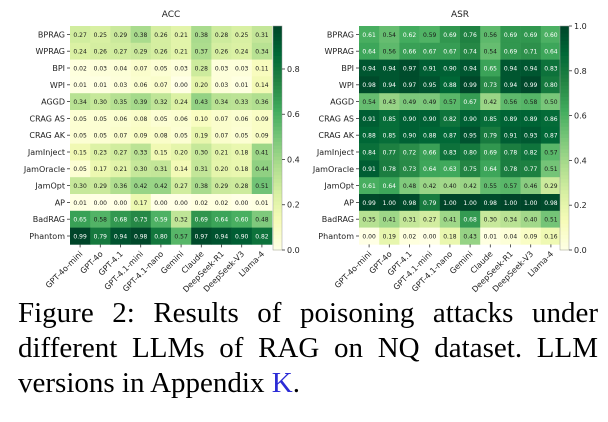  What do you see at coordinates (491, 220) in the screenshot?
I see `cell-value-label: 0.30` at bounding box center [491, 220].